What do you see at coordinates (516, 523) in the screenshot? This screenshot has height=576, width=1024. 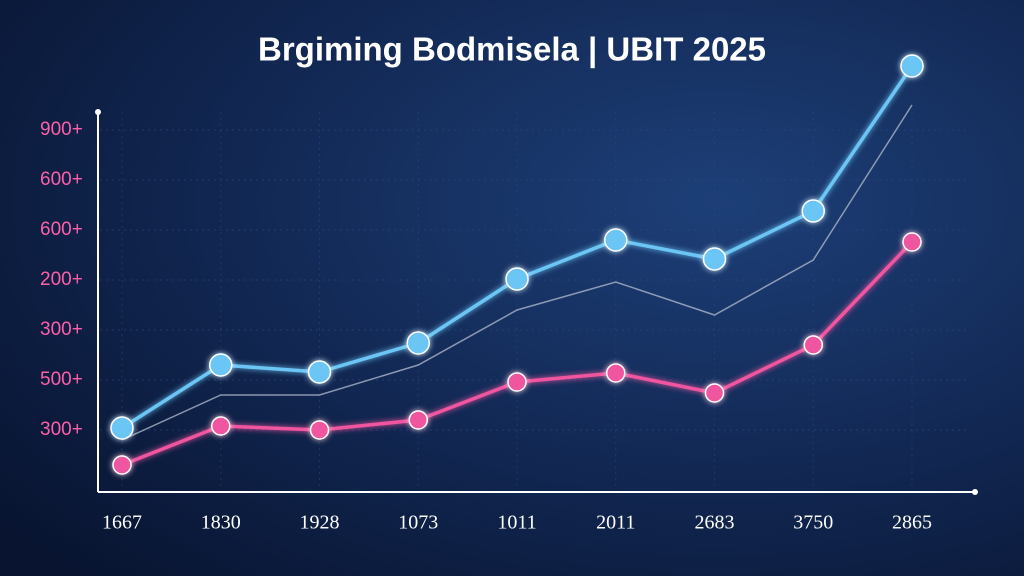 I see `x-tick-label: 1011` at bounding box center [516, 523].